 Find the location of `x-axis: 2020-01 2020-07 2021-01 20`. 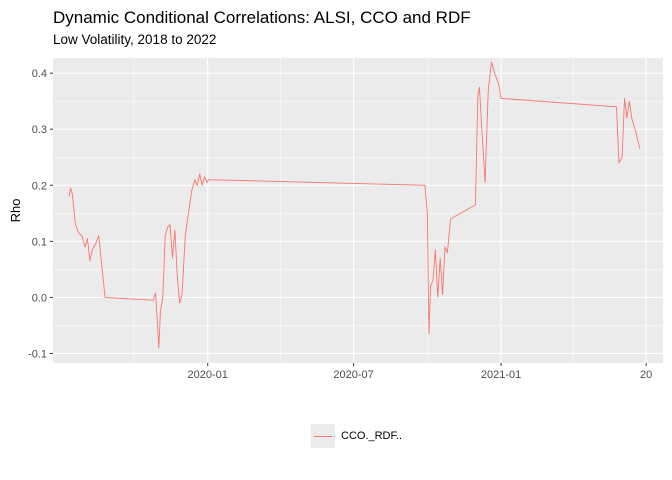

x-axis: 2020-01 2020-07 2021-01 20 is located at coordinates (420, 372).